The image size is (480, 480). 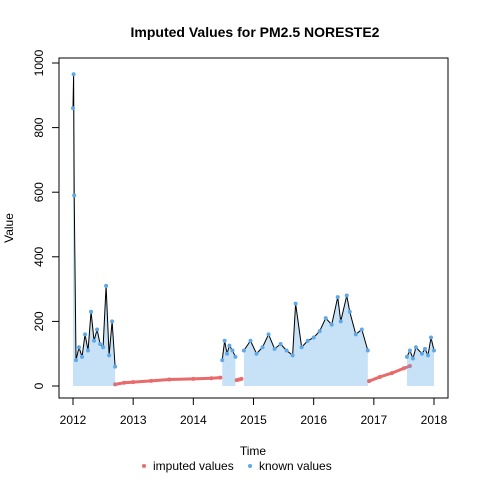 I want to click on x-axis: 2012 2013 2014 2015 2016 2017 2018, so click(x=254, y=412).